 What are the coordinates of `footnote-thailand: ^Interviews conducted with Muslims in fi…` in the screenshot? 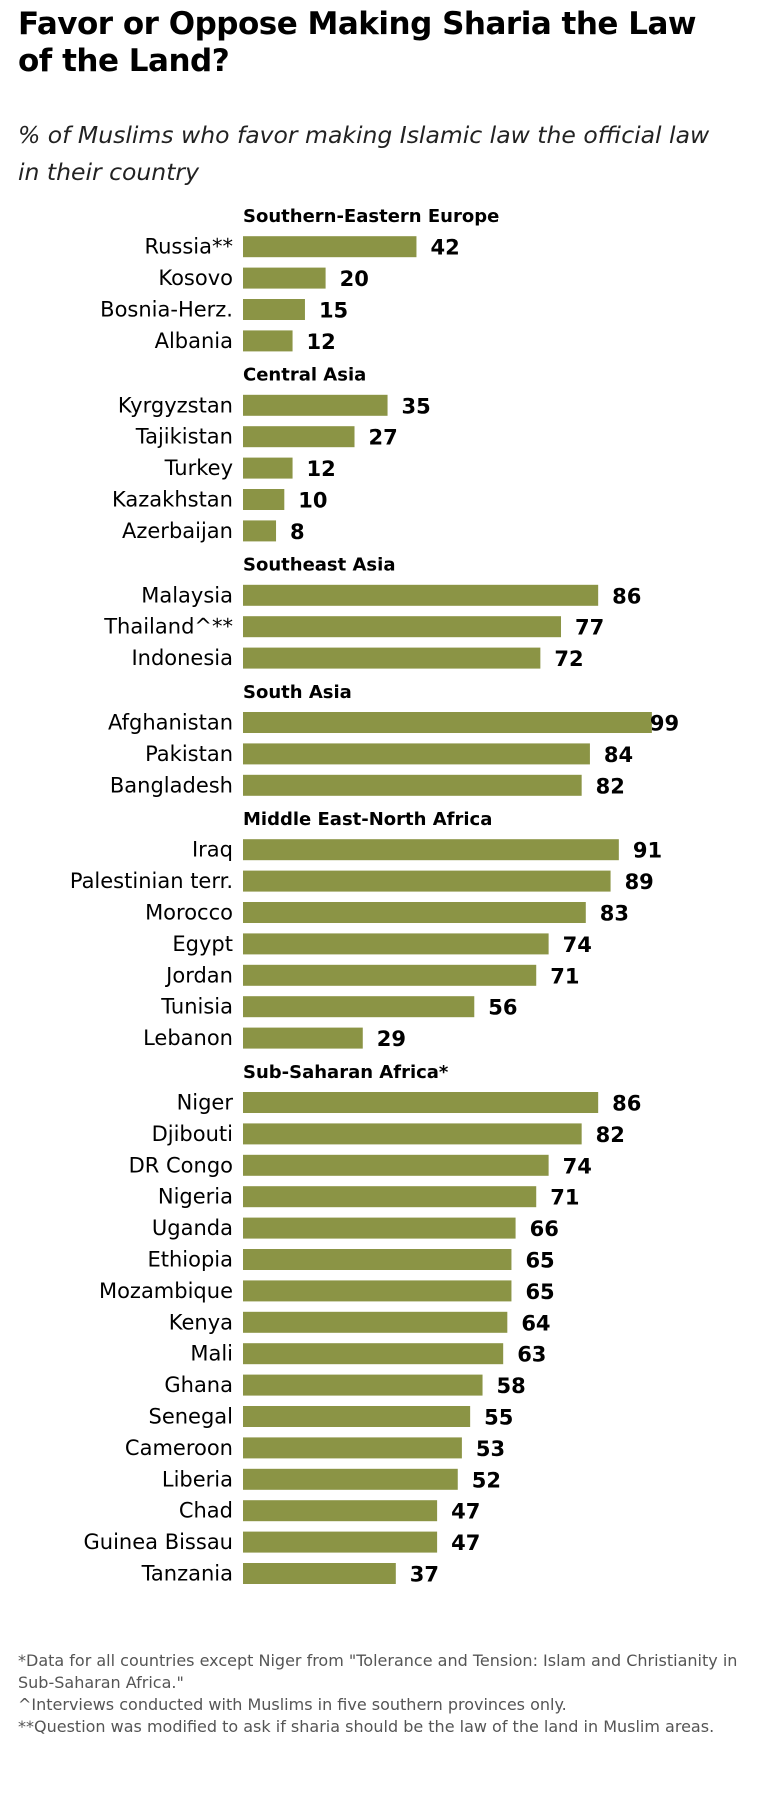 It's located at (292, 1704).